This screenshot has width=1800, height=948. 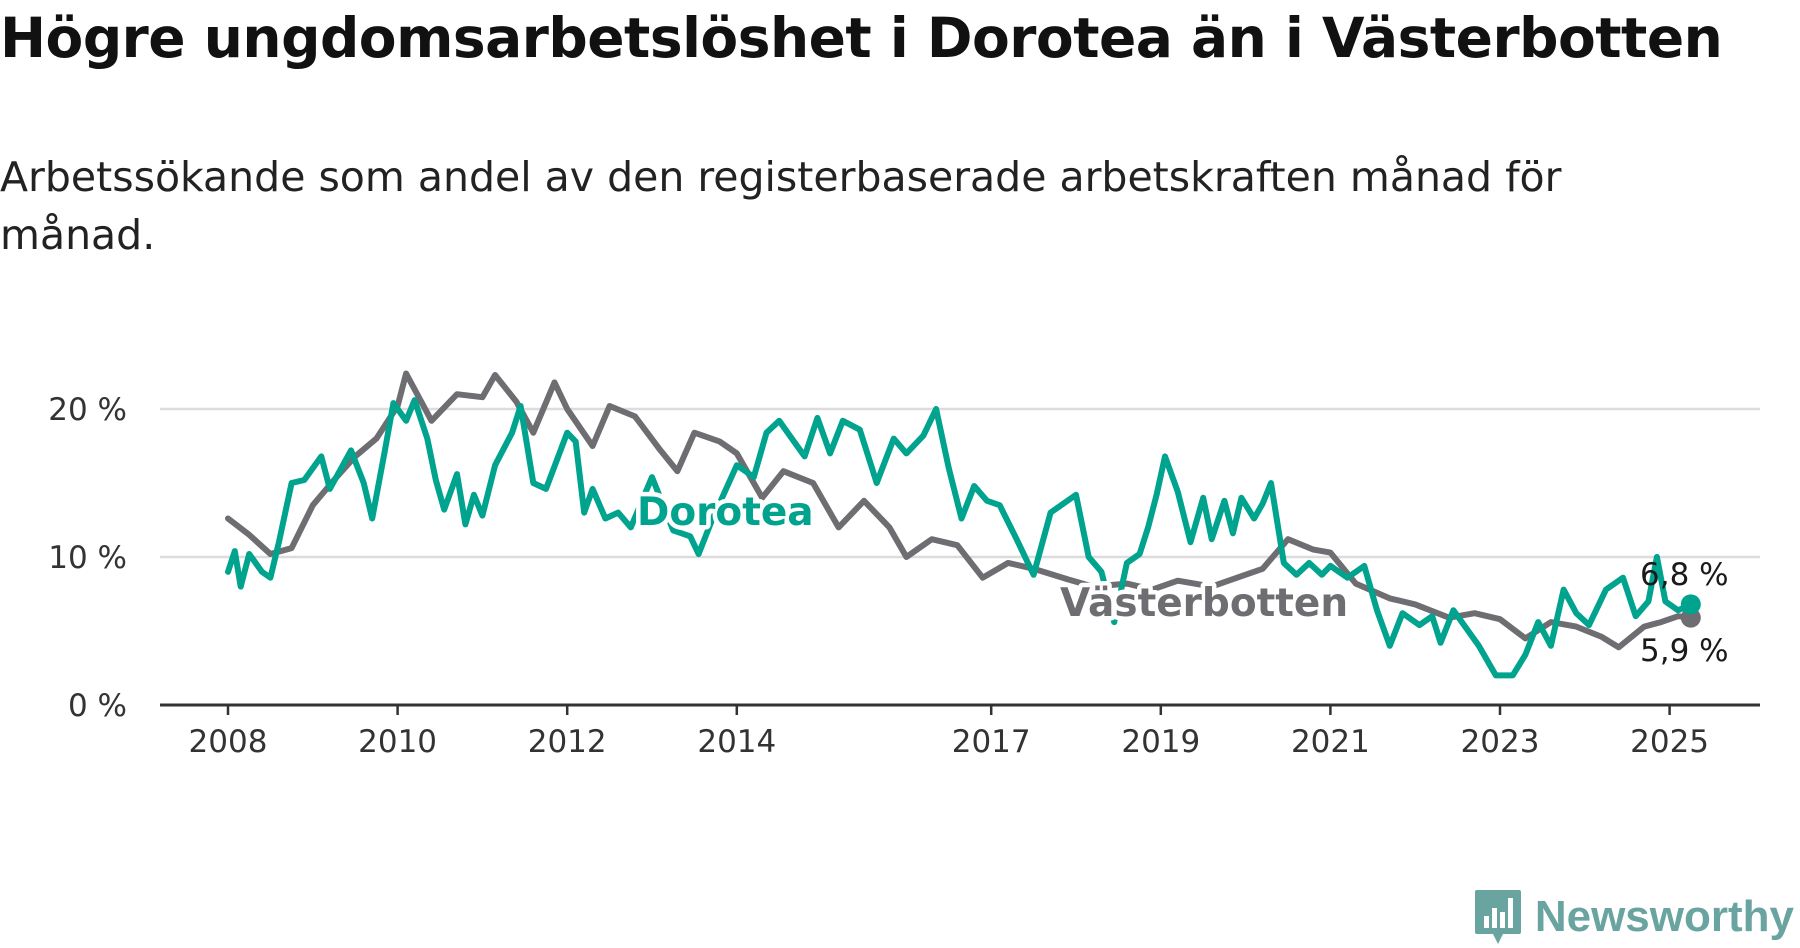 What do you see at coordinates (97, 706) in the screenshot?
I see `y-tick-label: 0 %` at bounding box center [97, 706].